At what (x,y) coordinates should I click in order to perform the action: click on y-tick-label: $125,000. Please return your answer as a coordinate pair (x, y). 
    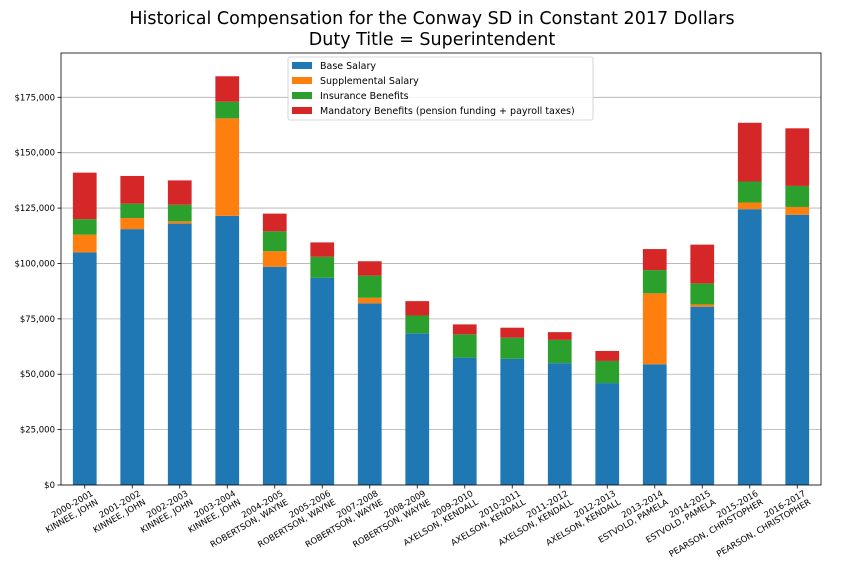
    Looking at the image, I should click on (34, 209).